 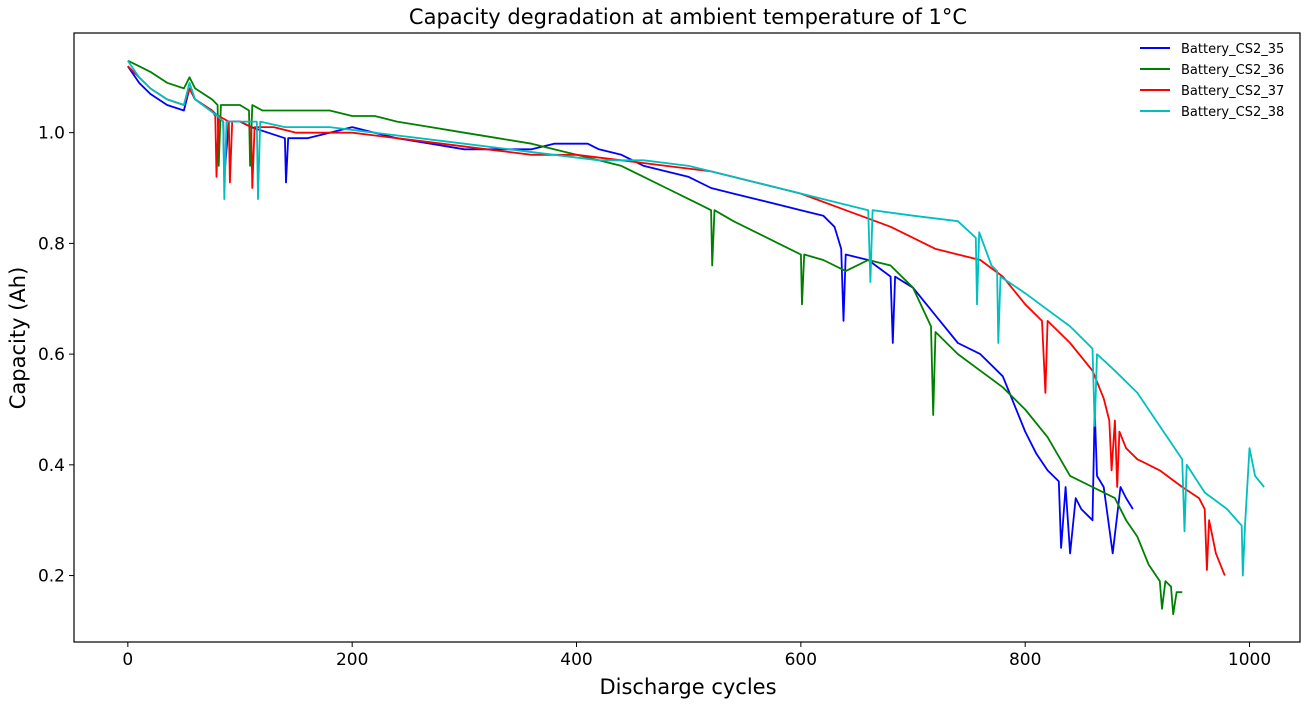 I want to click on legend-label: Battery_CS2_37, so click(x=1232, y=91).